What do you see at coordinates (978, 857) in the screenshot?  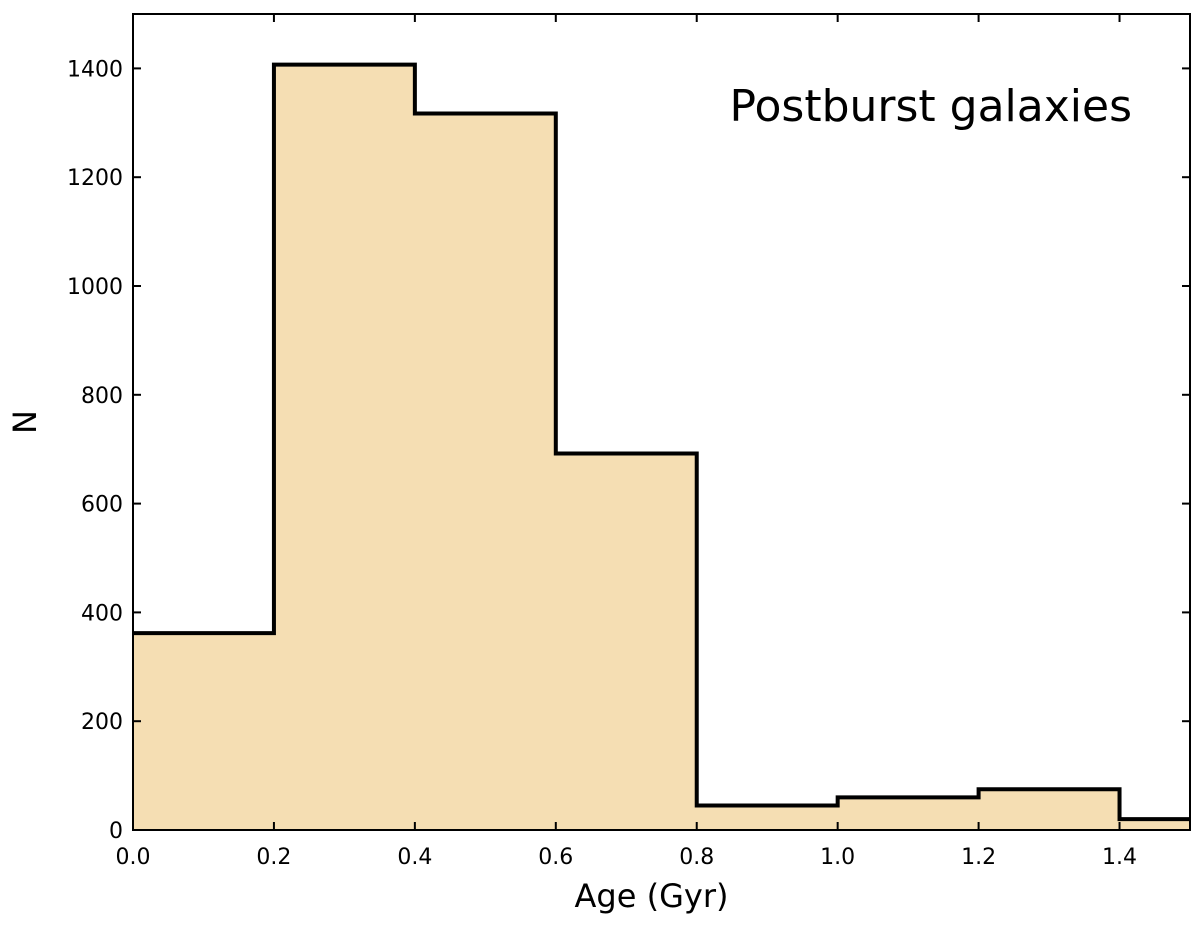 I see `x-tick-label: 1.2` at bounding box center [978, 857].